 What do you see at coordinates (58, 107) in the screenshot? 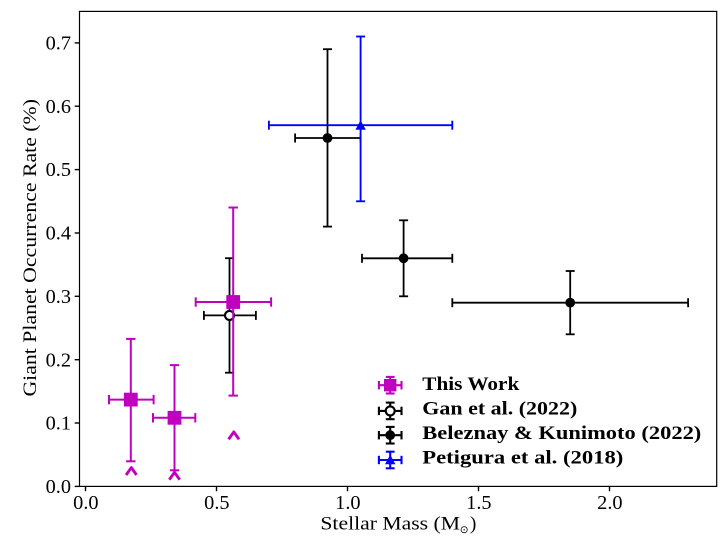
I see `svg-text: 0.6` at bounding box center [58, 107].